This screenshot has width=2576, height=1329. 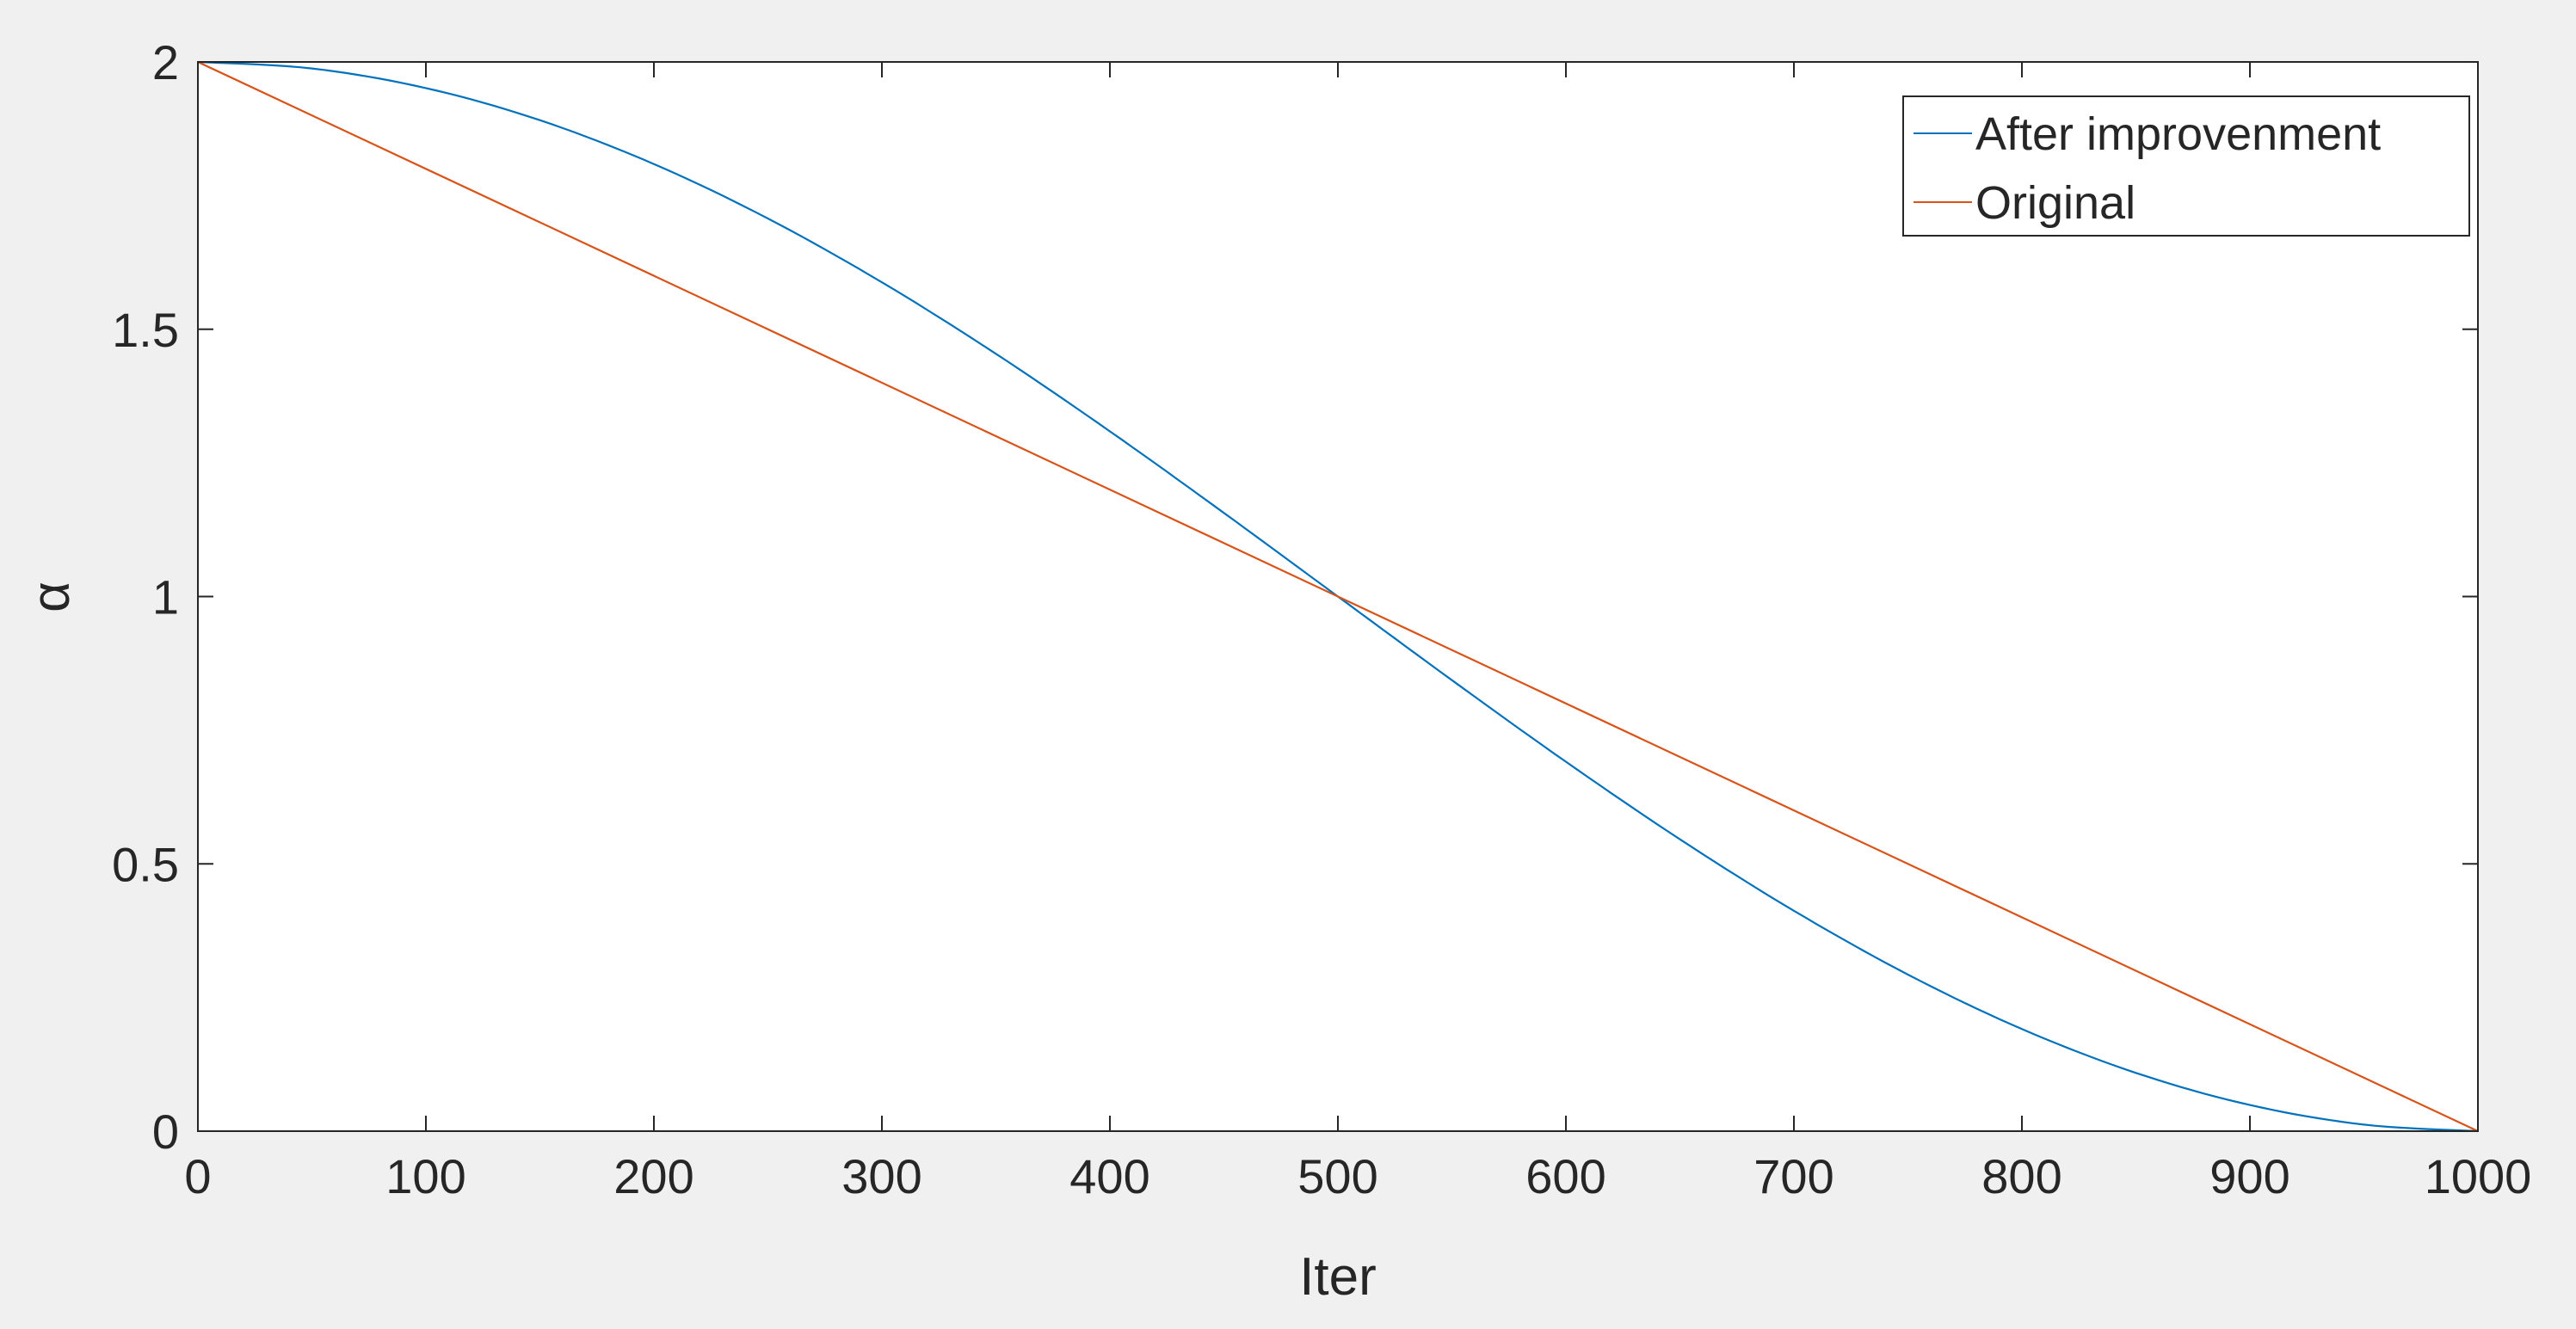 What do you see at coordinates (2178, 134) in the screenshot?
I see `legend-label-after-improvenment: After improvenment` at bounding box center [2178, 134].